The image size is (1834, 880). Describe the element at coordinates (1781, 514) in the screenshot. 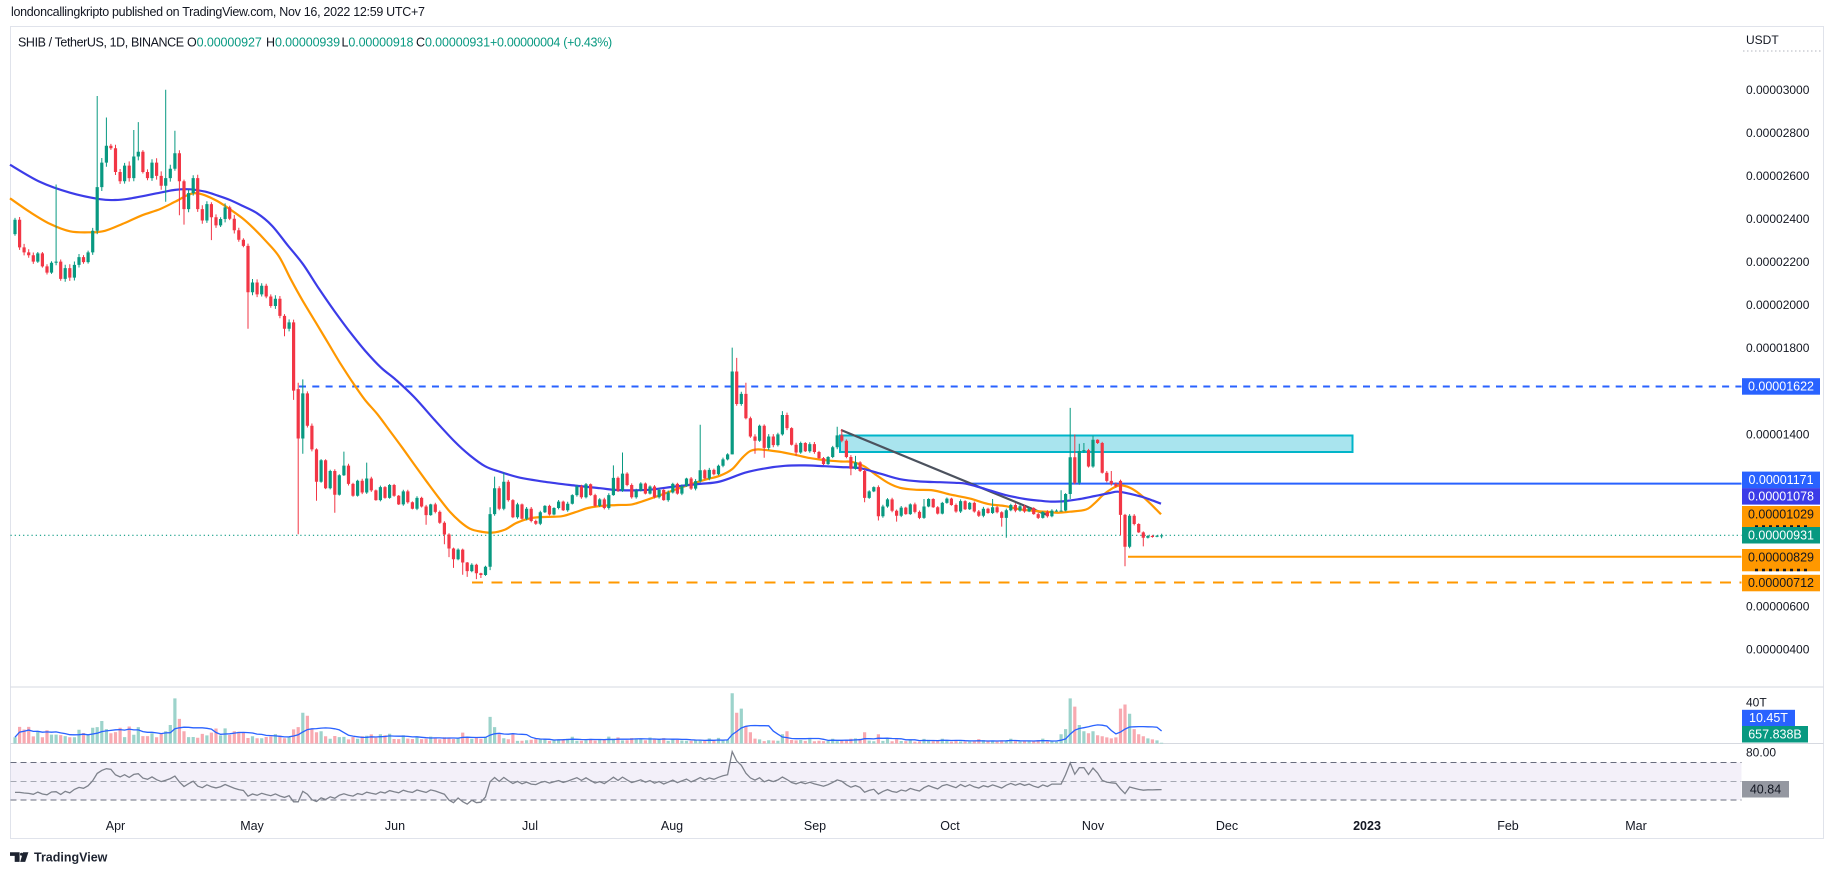

I see `svg-text: 0.00001029` at that location.